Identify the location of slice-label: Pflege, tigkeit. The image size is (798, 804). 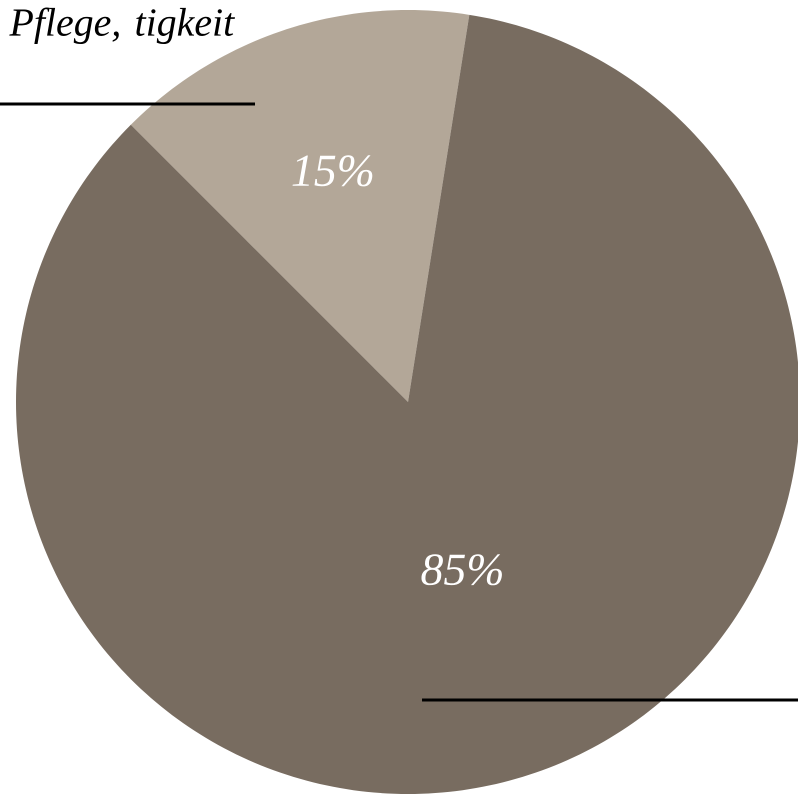
(122, 26).